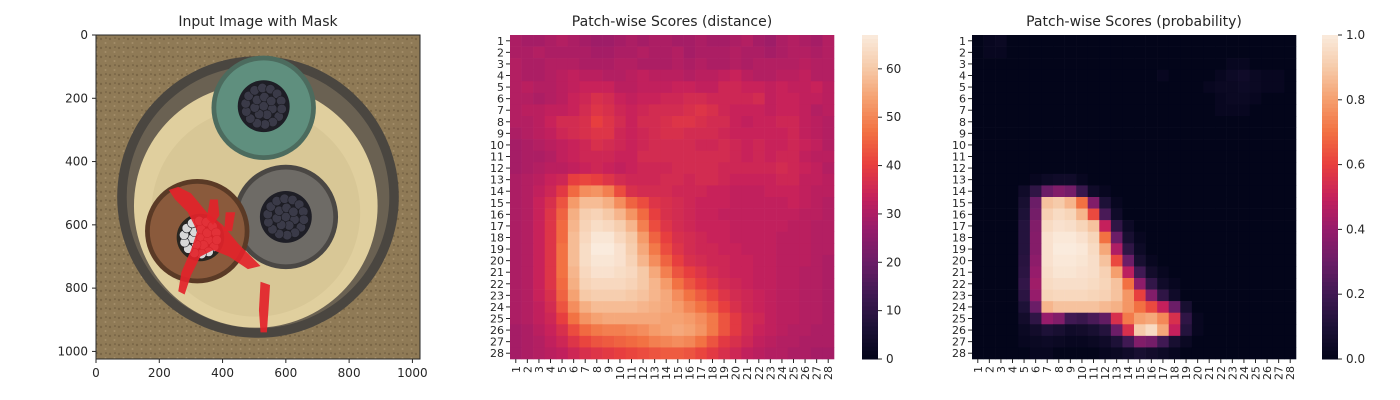  What do you see at coordinates (959, 180) in the screenshot?
I see `row-tick-label: 13` at bounding box center [959, 180].